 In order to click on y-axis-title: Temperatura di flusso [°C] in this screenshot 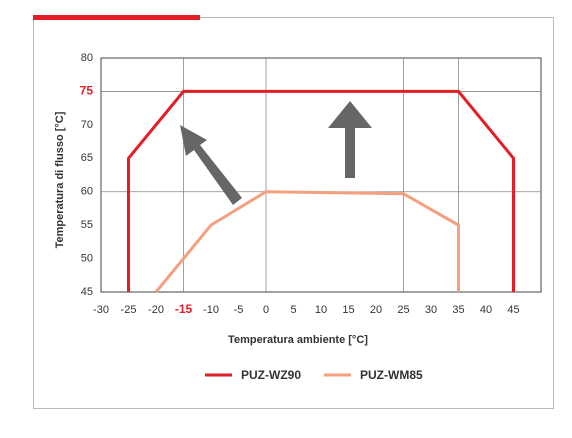, I will do `click(60, 179)`.